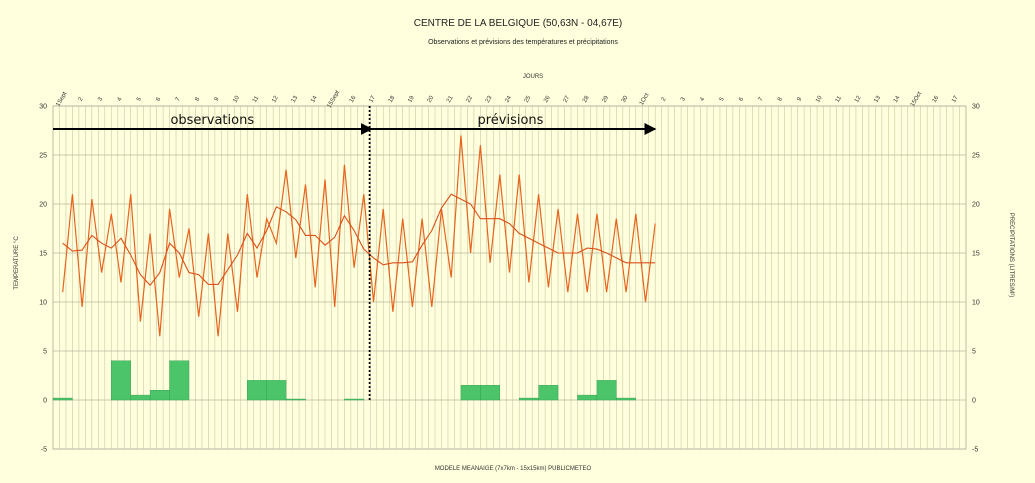 Image resolution: width=1035 pixels, height=483 pixels. I want to click on y-tick-left: 5, so click(45, 352).